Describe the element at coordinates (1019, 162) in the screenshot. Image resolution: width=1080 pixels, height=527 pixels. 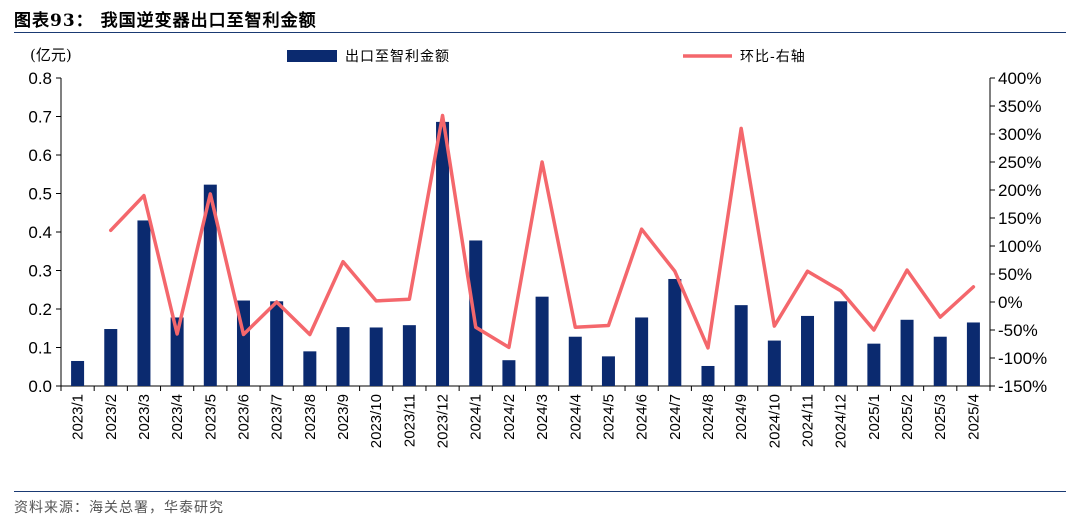
I see `right-axis-tick-label: 250%` at that location.